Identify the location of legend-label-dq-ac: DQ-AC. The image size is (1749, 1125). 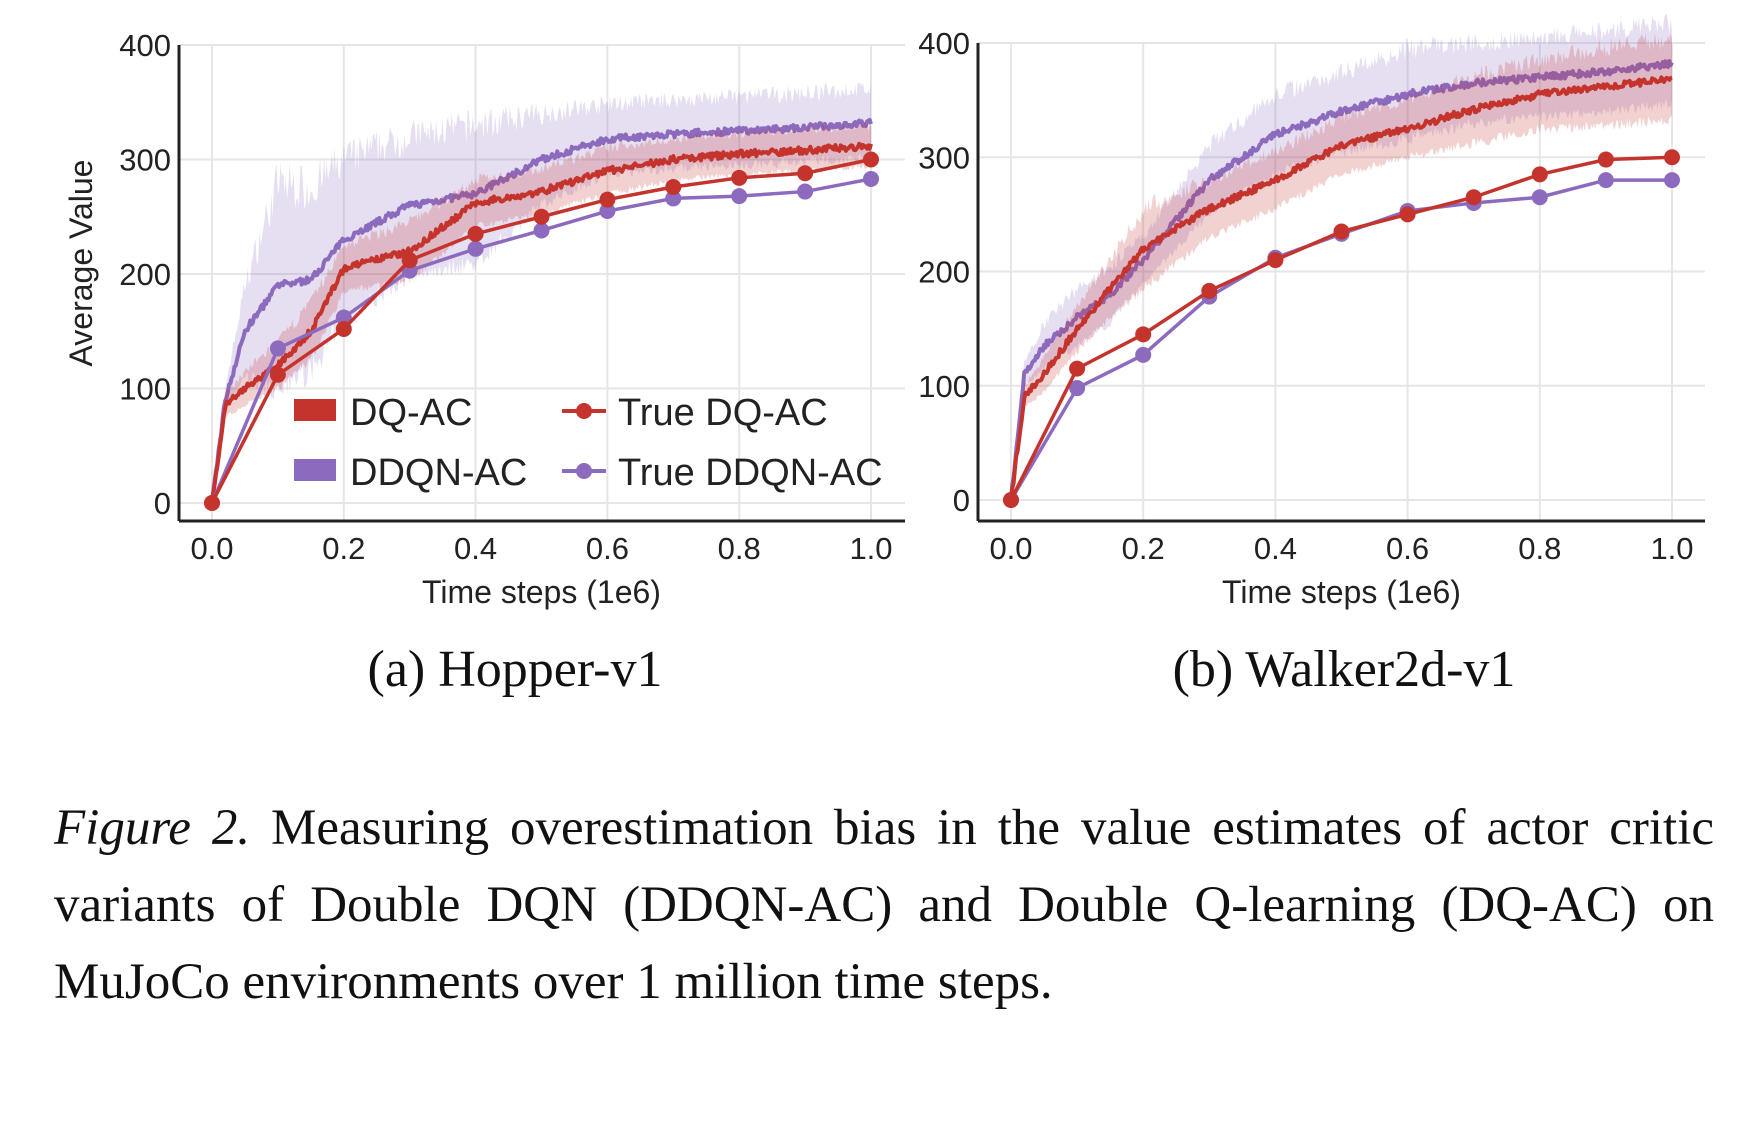
(411, 413).